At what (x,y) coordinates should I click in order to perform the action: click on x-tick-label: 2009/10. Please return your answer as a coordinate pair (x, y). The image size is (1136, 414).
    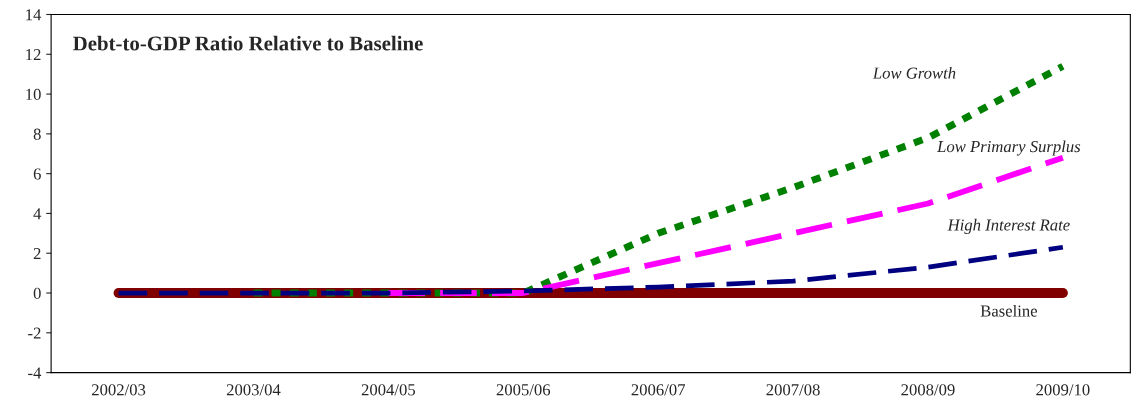
    Looking at the image, I should click on (1063, 390).